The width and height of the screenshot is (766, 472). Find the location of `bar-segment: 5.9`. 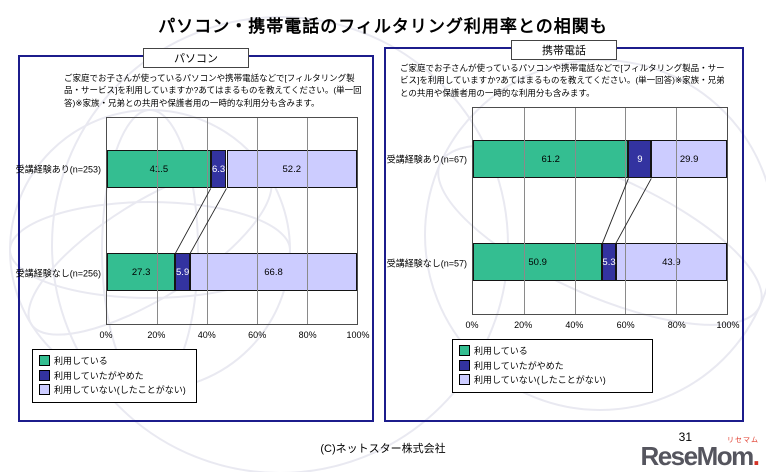

bar-segment: 5.9 is located at coordinates (182, 272).